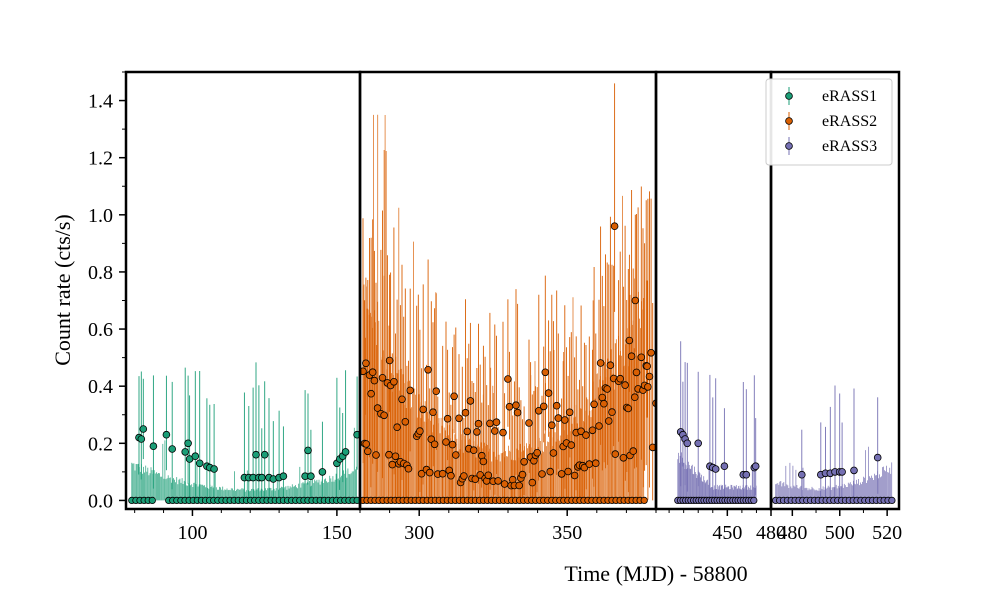 Image resolution: width=1000 pixels, height=600 pixels. Describe the element at coordinates (792, 533) in the screenshot. I see `x-tick-label: 480` at that location.